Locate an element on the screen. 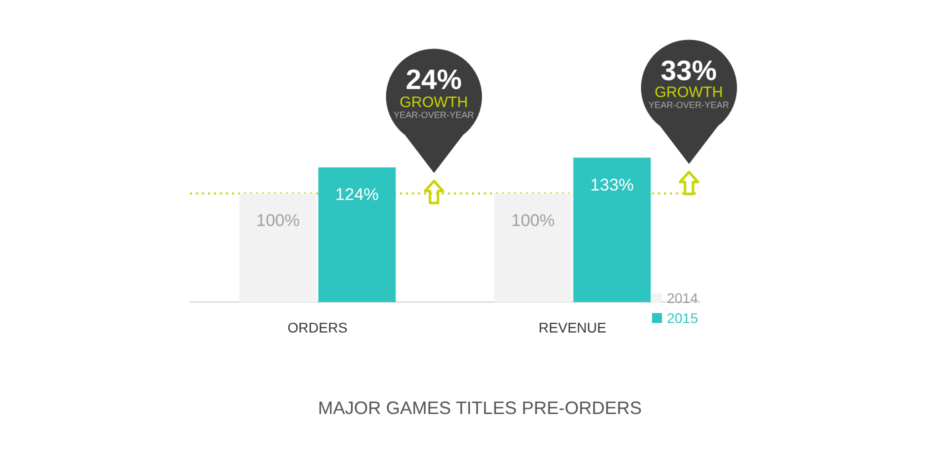 This screenshot has height=465, width=930. legend-label: 2014 is located at coordinates (682, 298).